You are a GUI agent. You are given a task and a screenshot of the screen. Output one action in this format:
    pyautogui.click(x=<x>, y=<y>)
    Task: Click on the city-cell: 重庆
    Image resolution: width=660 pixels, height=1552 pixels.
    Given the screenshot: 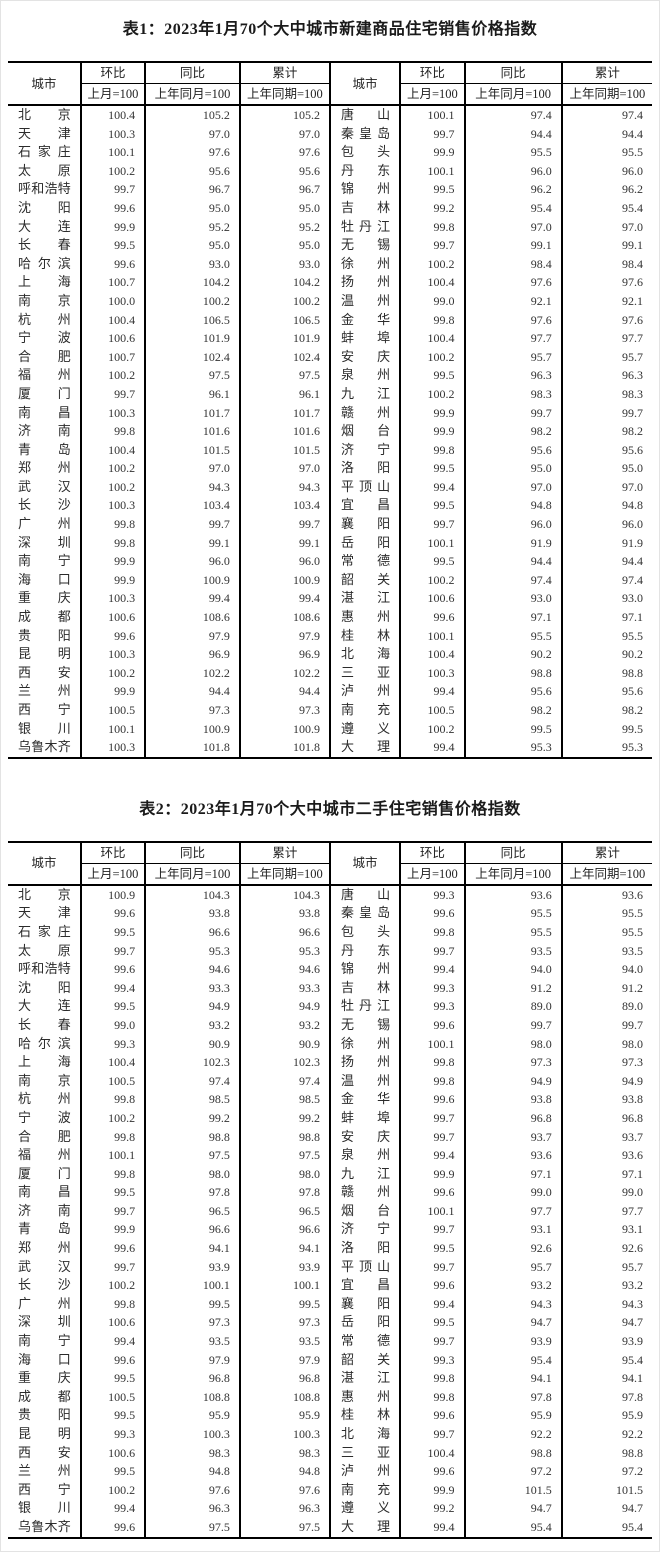 What is the action you would take?
    pyautogui.click(x=44, y=1378)
    